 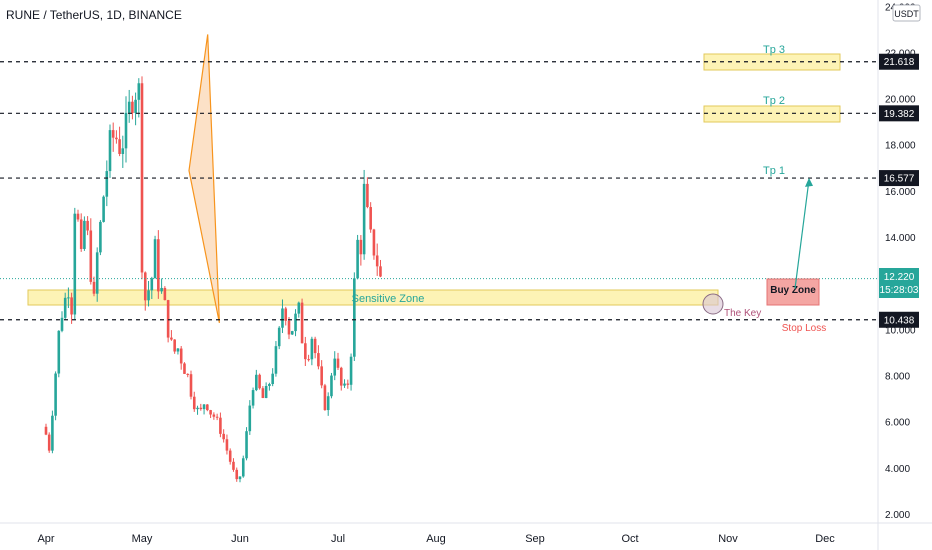 I want to click on y-tick-label: 8.000, so click(x=897, y=377).